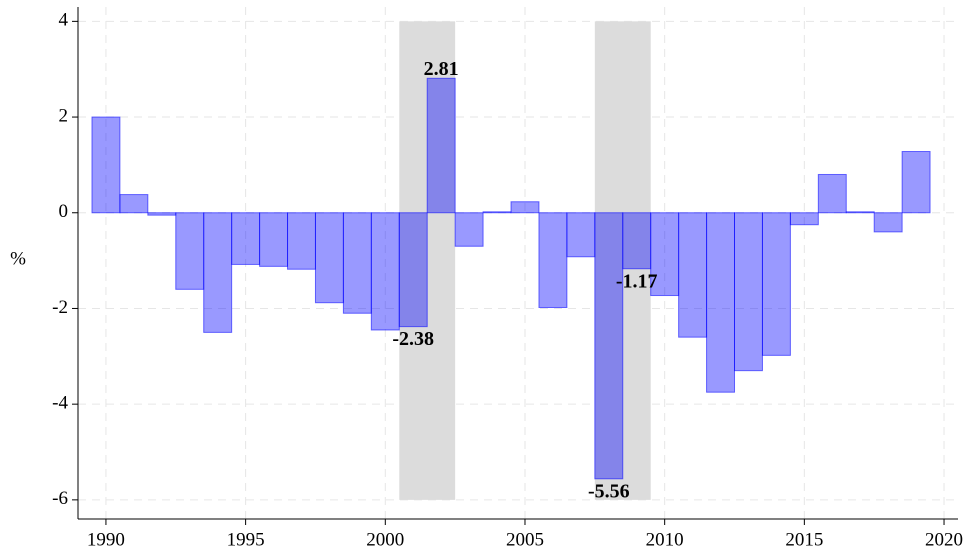 This screenshot has width=977, height=556. Describe the element at coordinates (64, 20) in the screenshot. I see `y-tick-label: 4` at that location.